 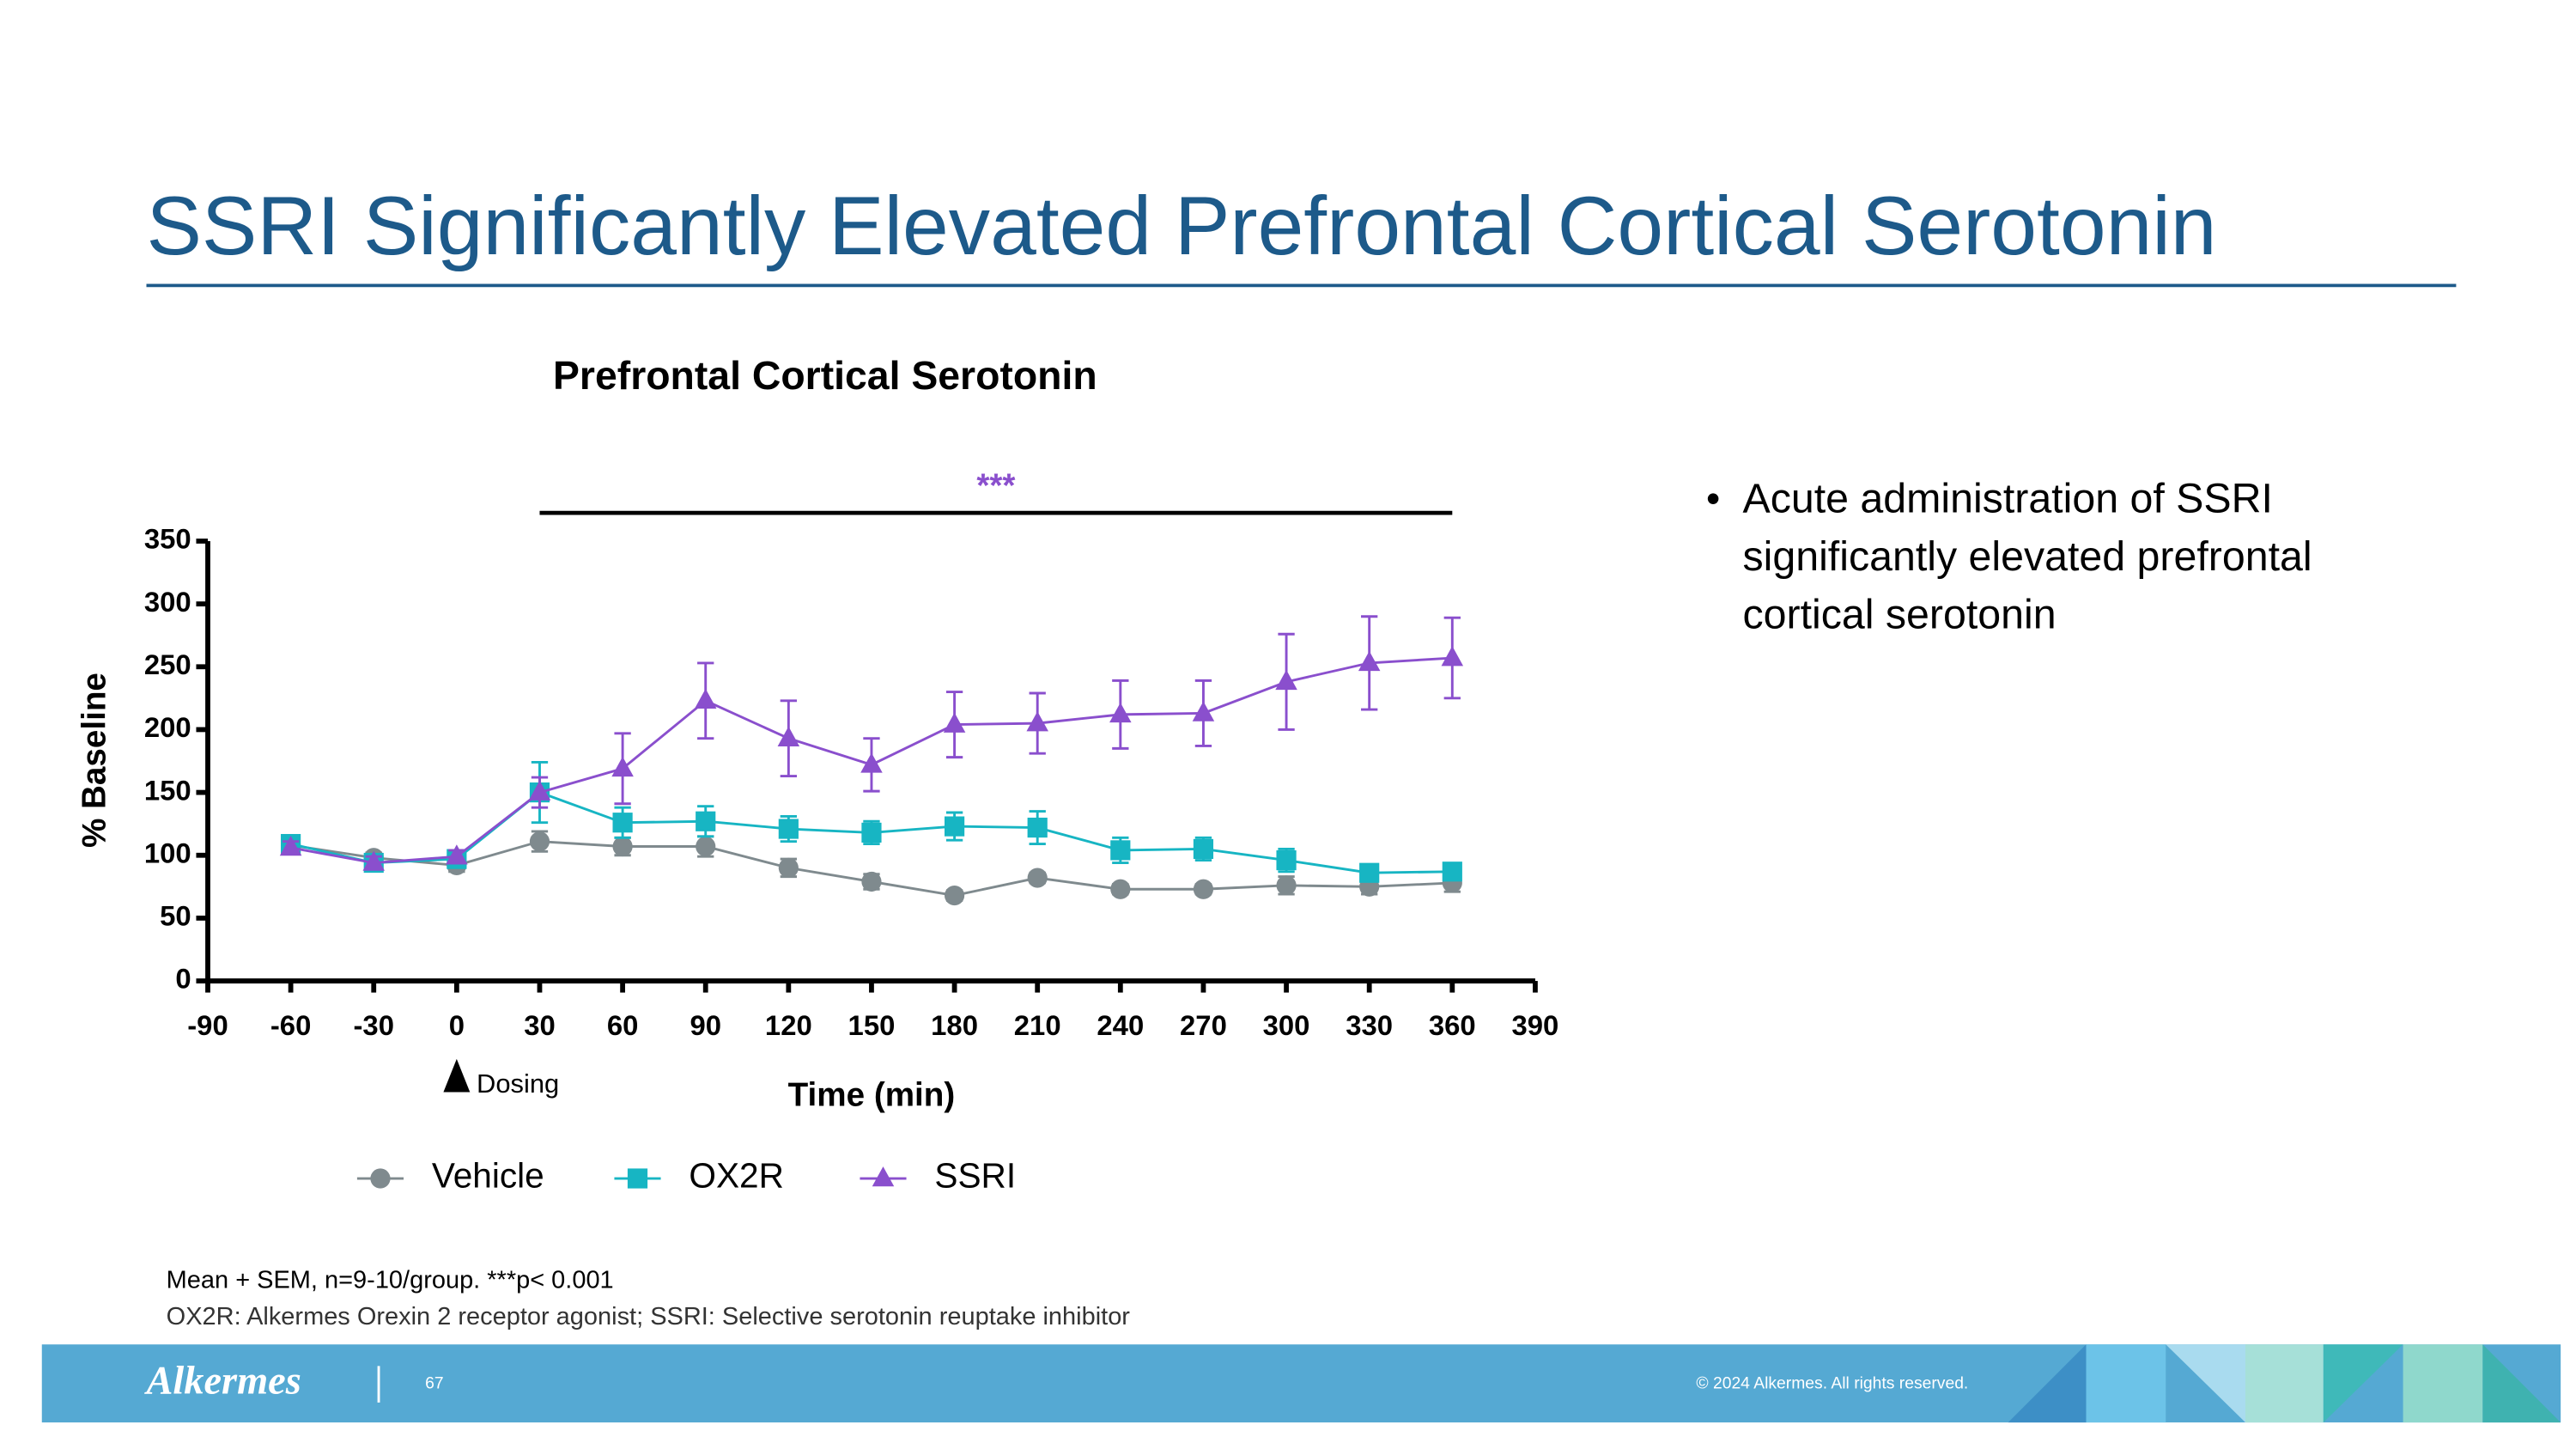 What do you see at coordinates (872, 1025) in the screenshot?
I see `x-tick-label: 150` at bounding box center [872, 1025].